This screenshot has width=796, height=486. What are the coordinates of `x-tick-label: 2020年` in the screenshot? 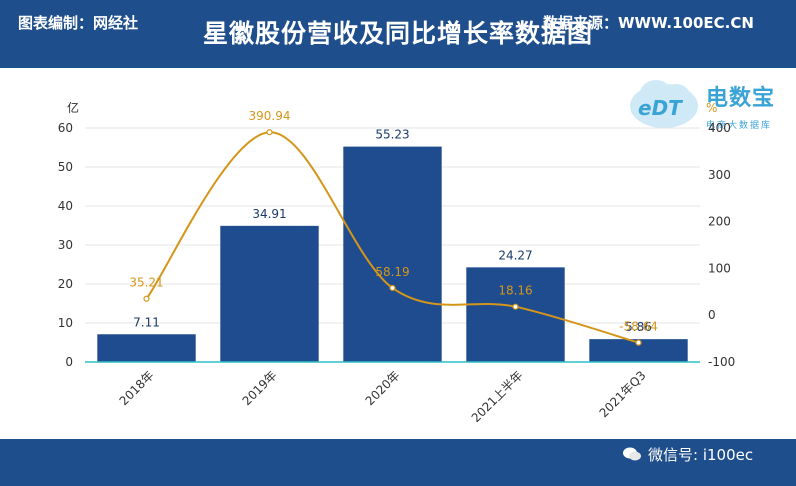 It's located at (383, 388).